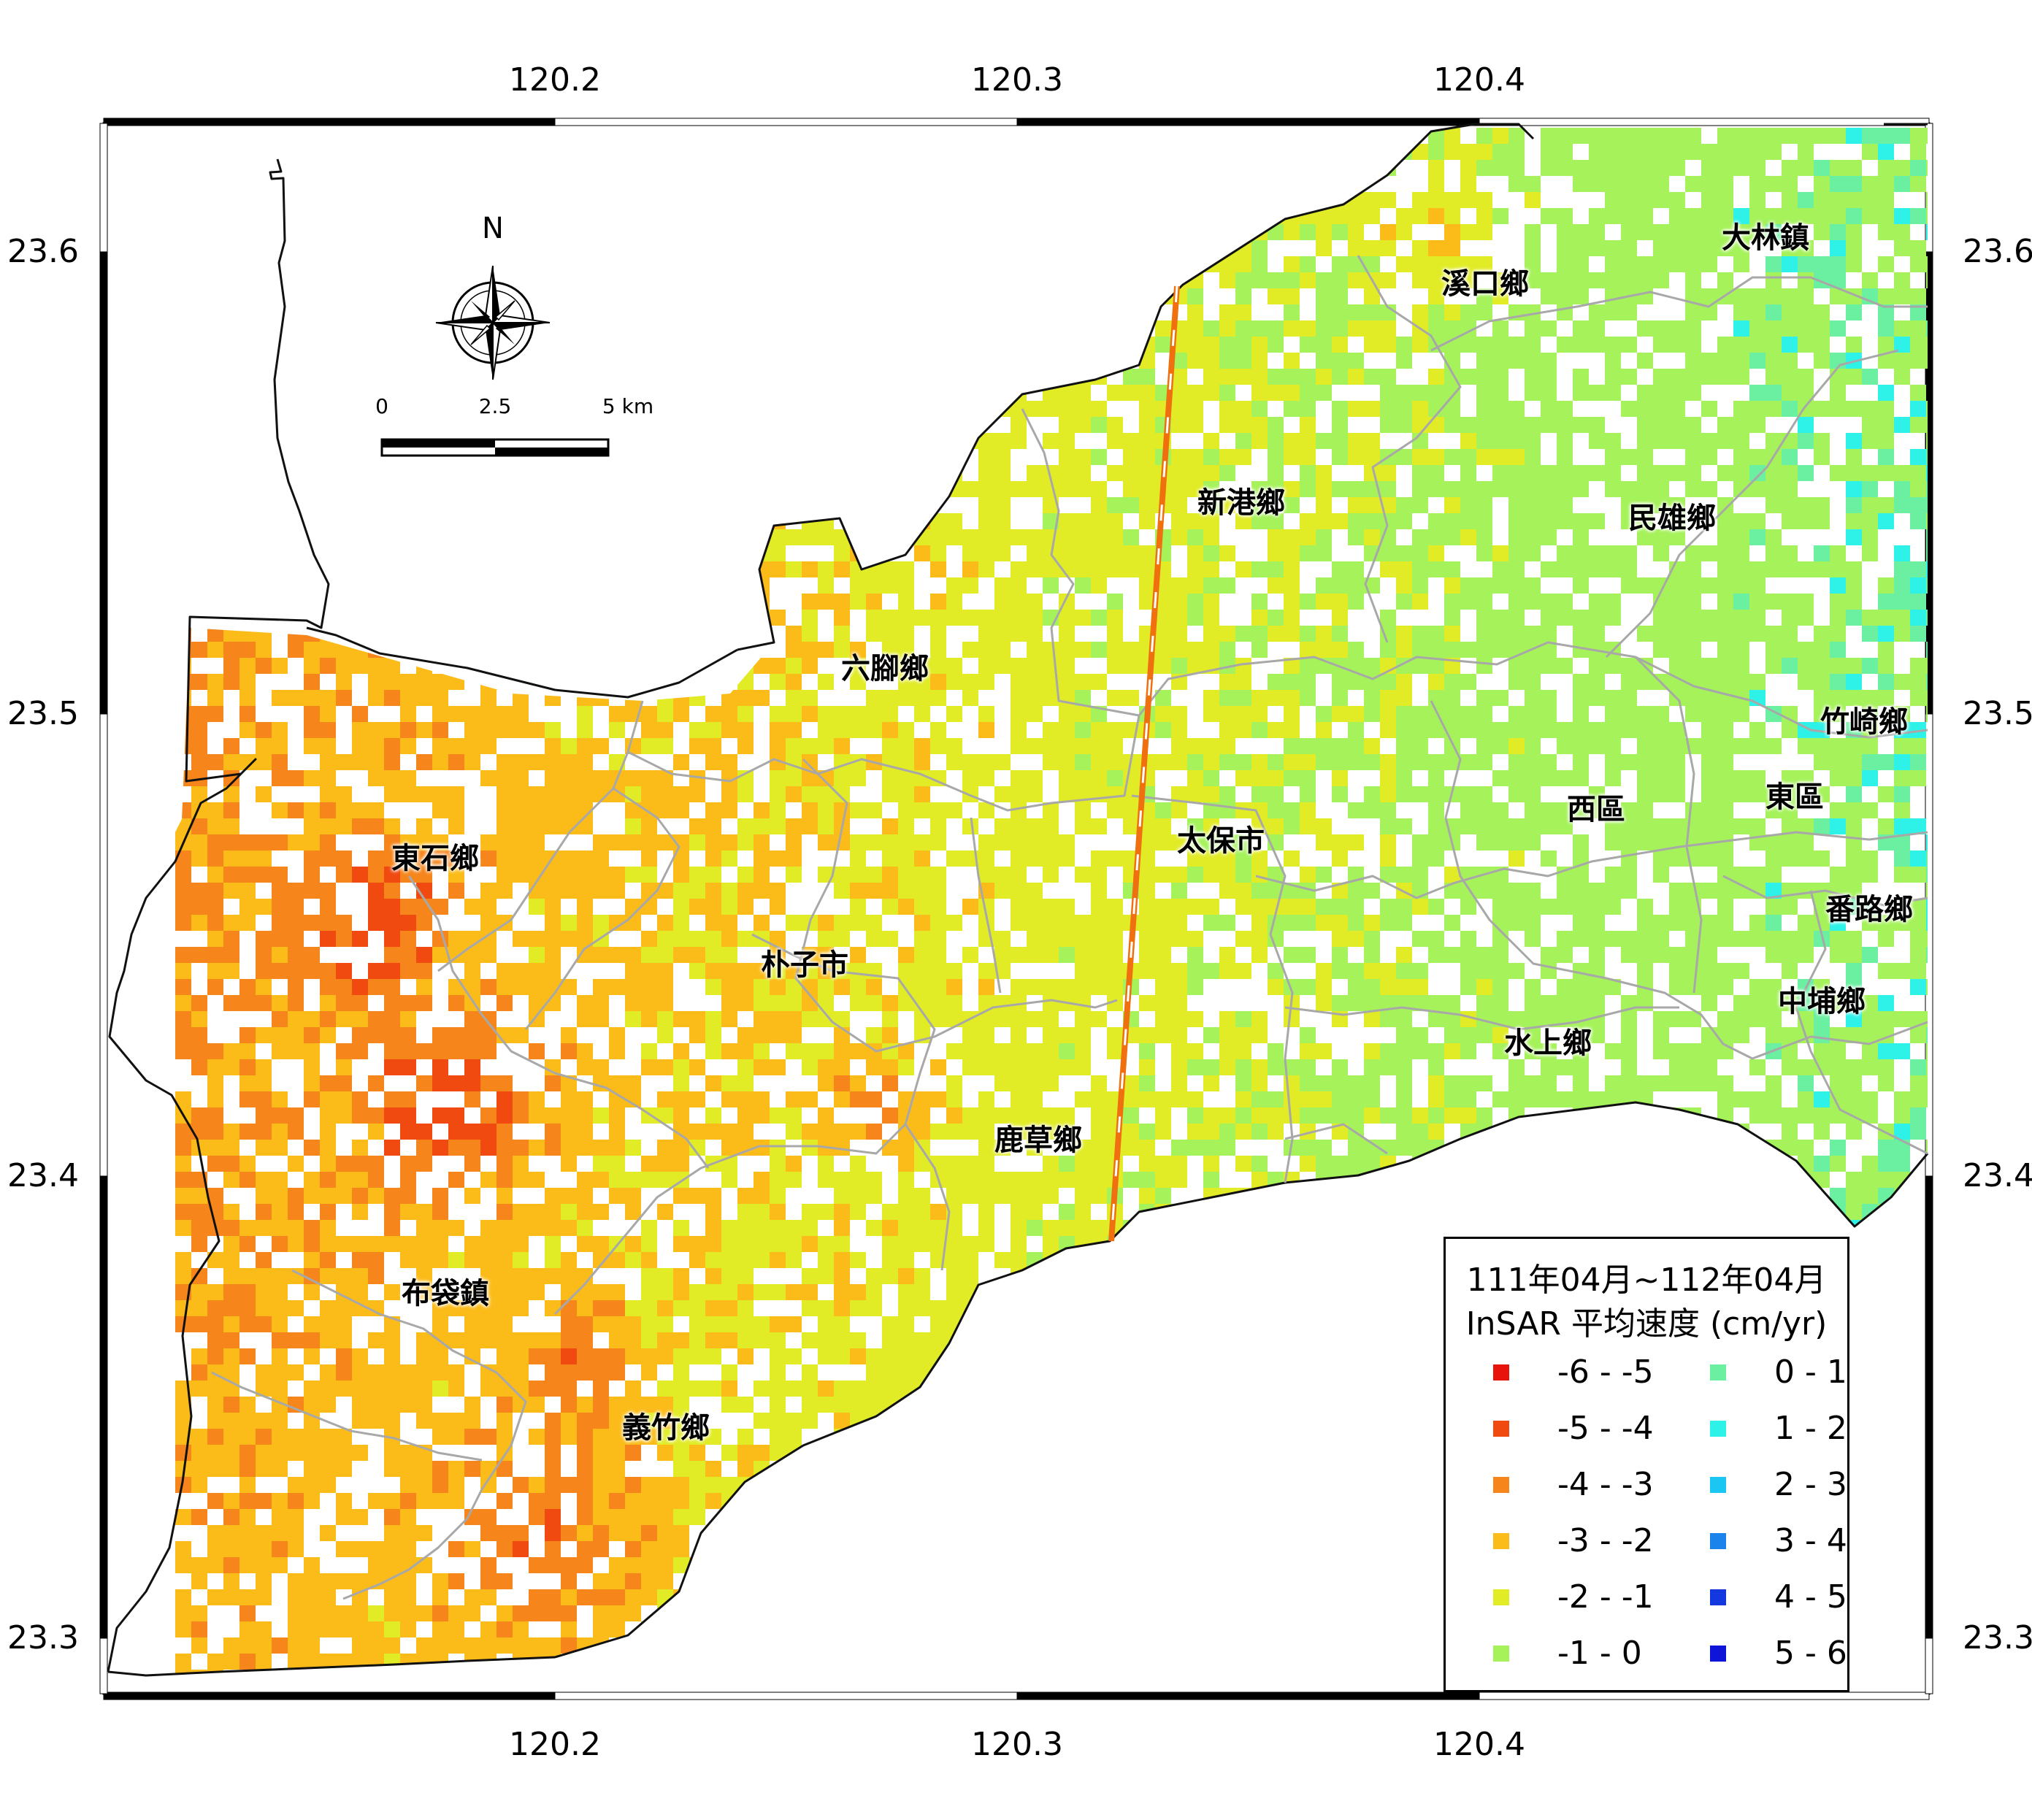 The image size is (2032, 1820). Describe the element at coordinates (666, 1428) in the screenshot. I see `town-label-yizhu: 義竹鄉` at that location.